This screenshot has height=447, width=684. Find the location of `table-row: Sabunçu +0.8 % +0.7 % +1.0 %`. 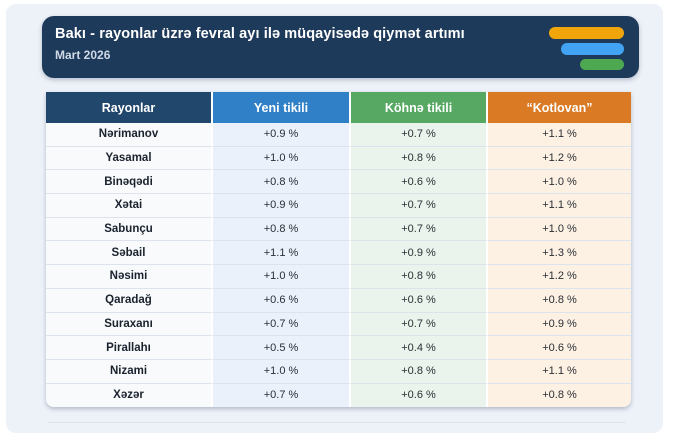

table-row: Sabunçu +0.8 % +0.7 % +1.0 % is located at coordinates (338, 229).